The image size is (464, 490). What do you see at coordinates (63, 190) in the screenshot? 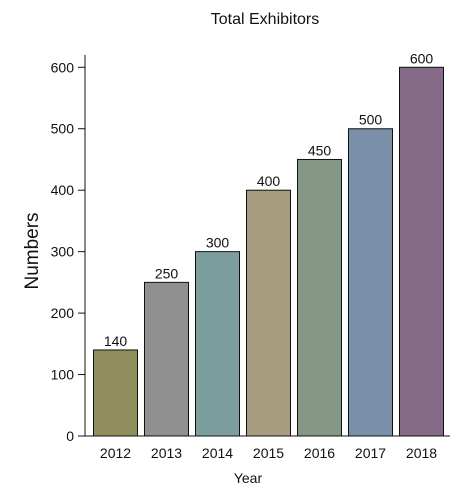
I see `y-tick-label: 400` at bounding box center [63, 190].